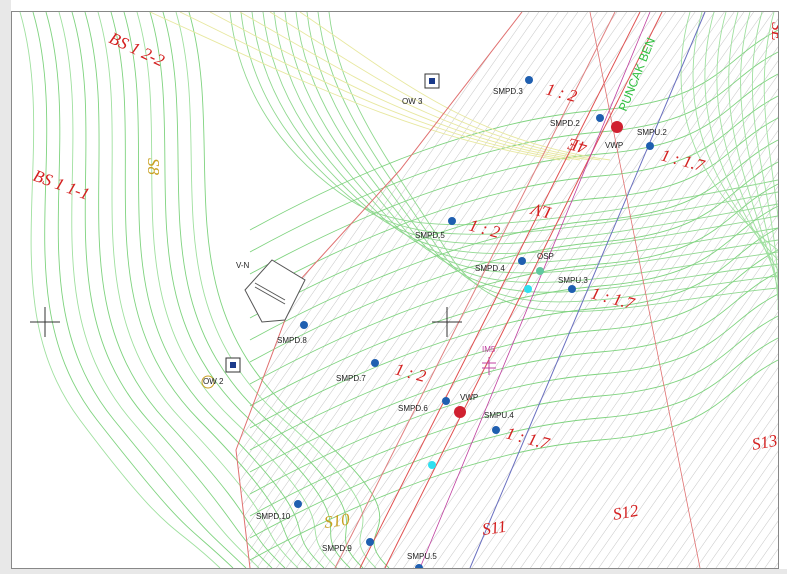 The width and height of the screenshot is (787, 574). What do you see at coordinates (292, 340) in the screenshot?
I see `point-label: SMPD.8` at bounding box center [292, 340].